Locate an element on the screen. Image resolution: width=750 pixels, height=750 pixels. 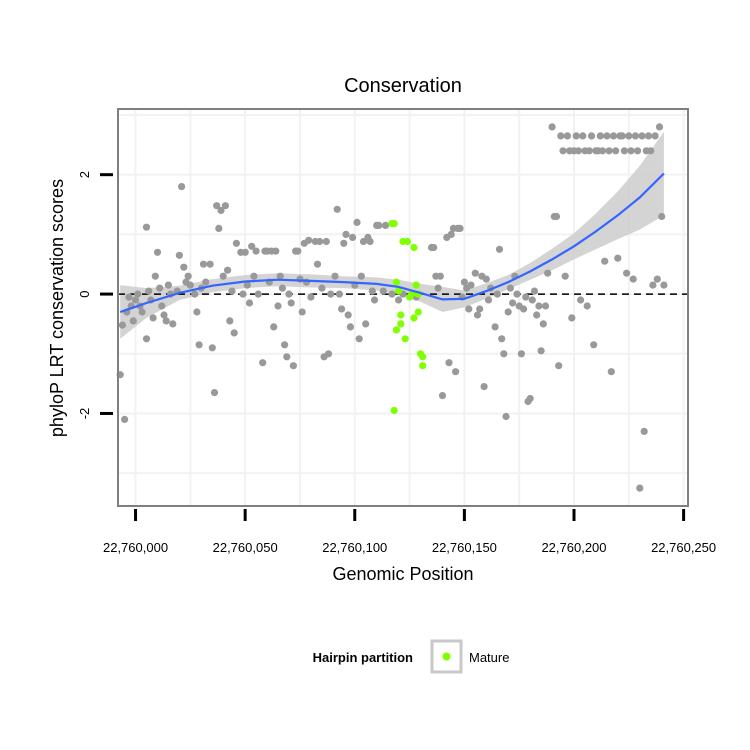
x-tick-label: 22,760,200 is located at coordinates (573, 547).